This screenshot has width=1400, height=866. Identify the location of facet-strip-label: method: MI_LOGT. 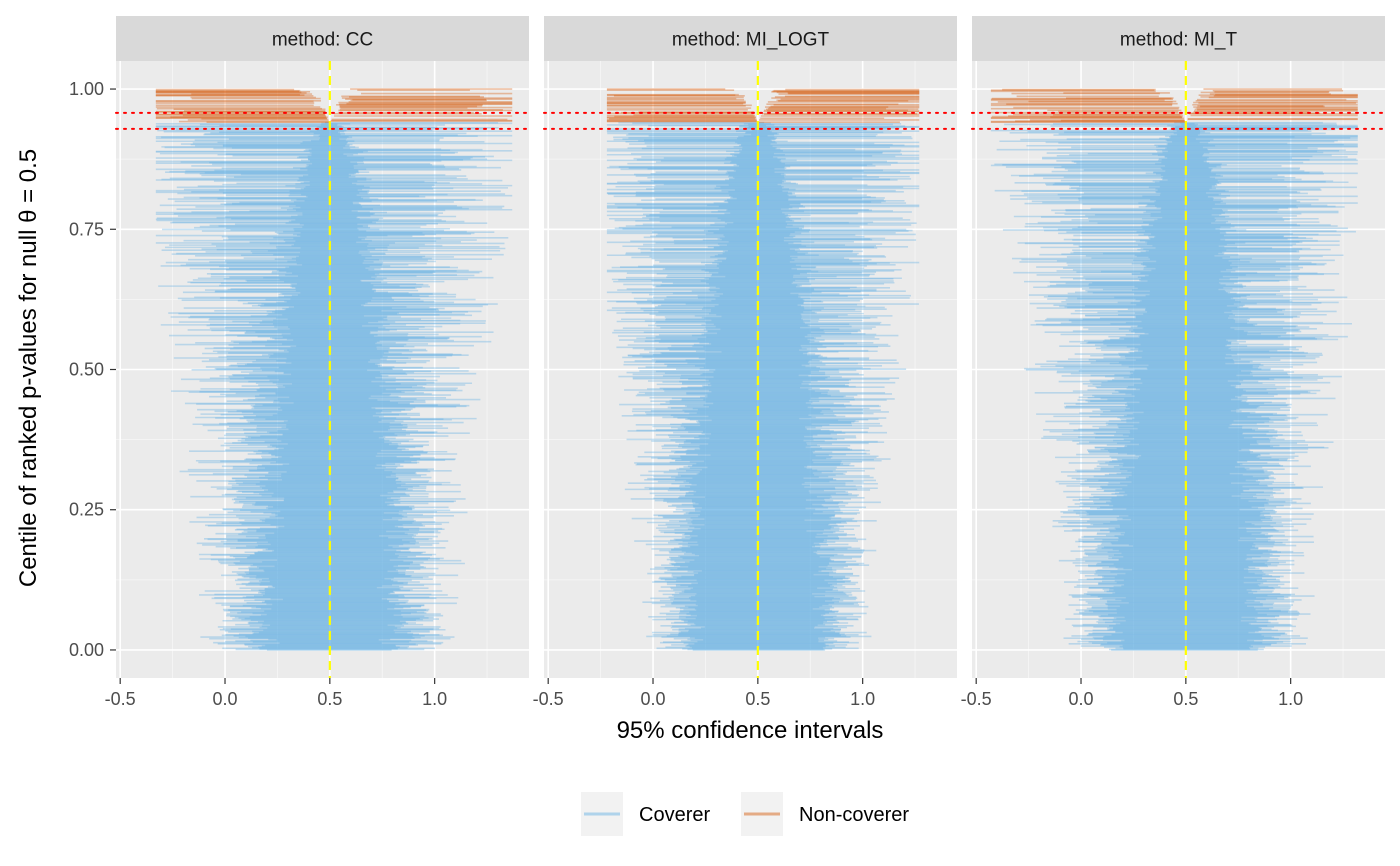
(751, 40).